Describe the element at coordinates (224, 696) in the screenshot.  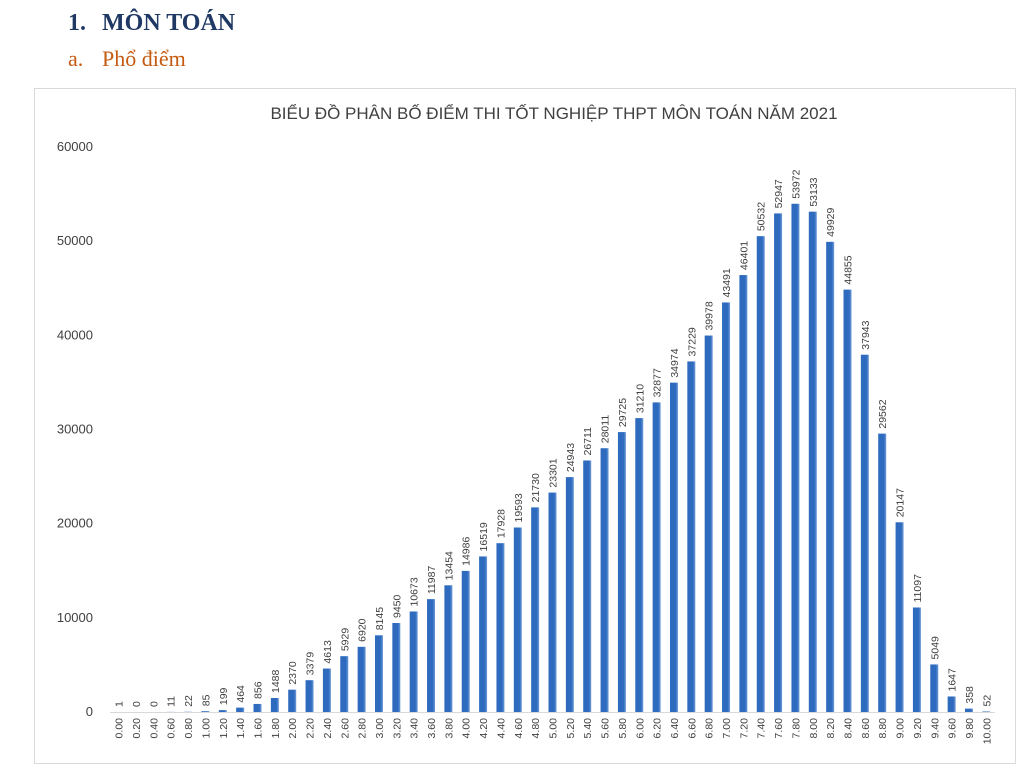
I see `data-label: 199` at that location.